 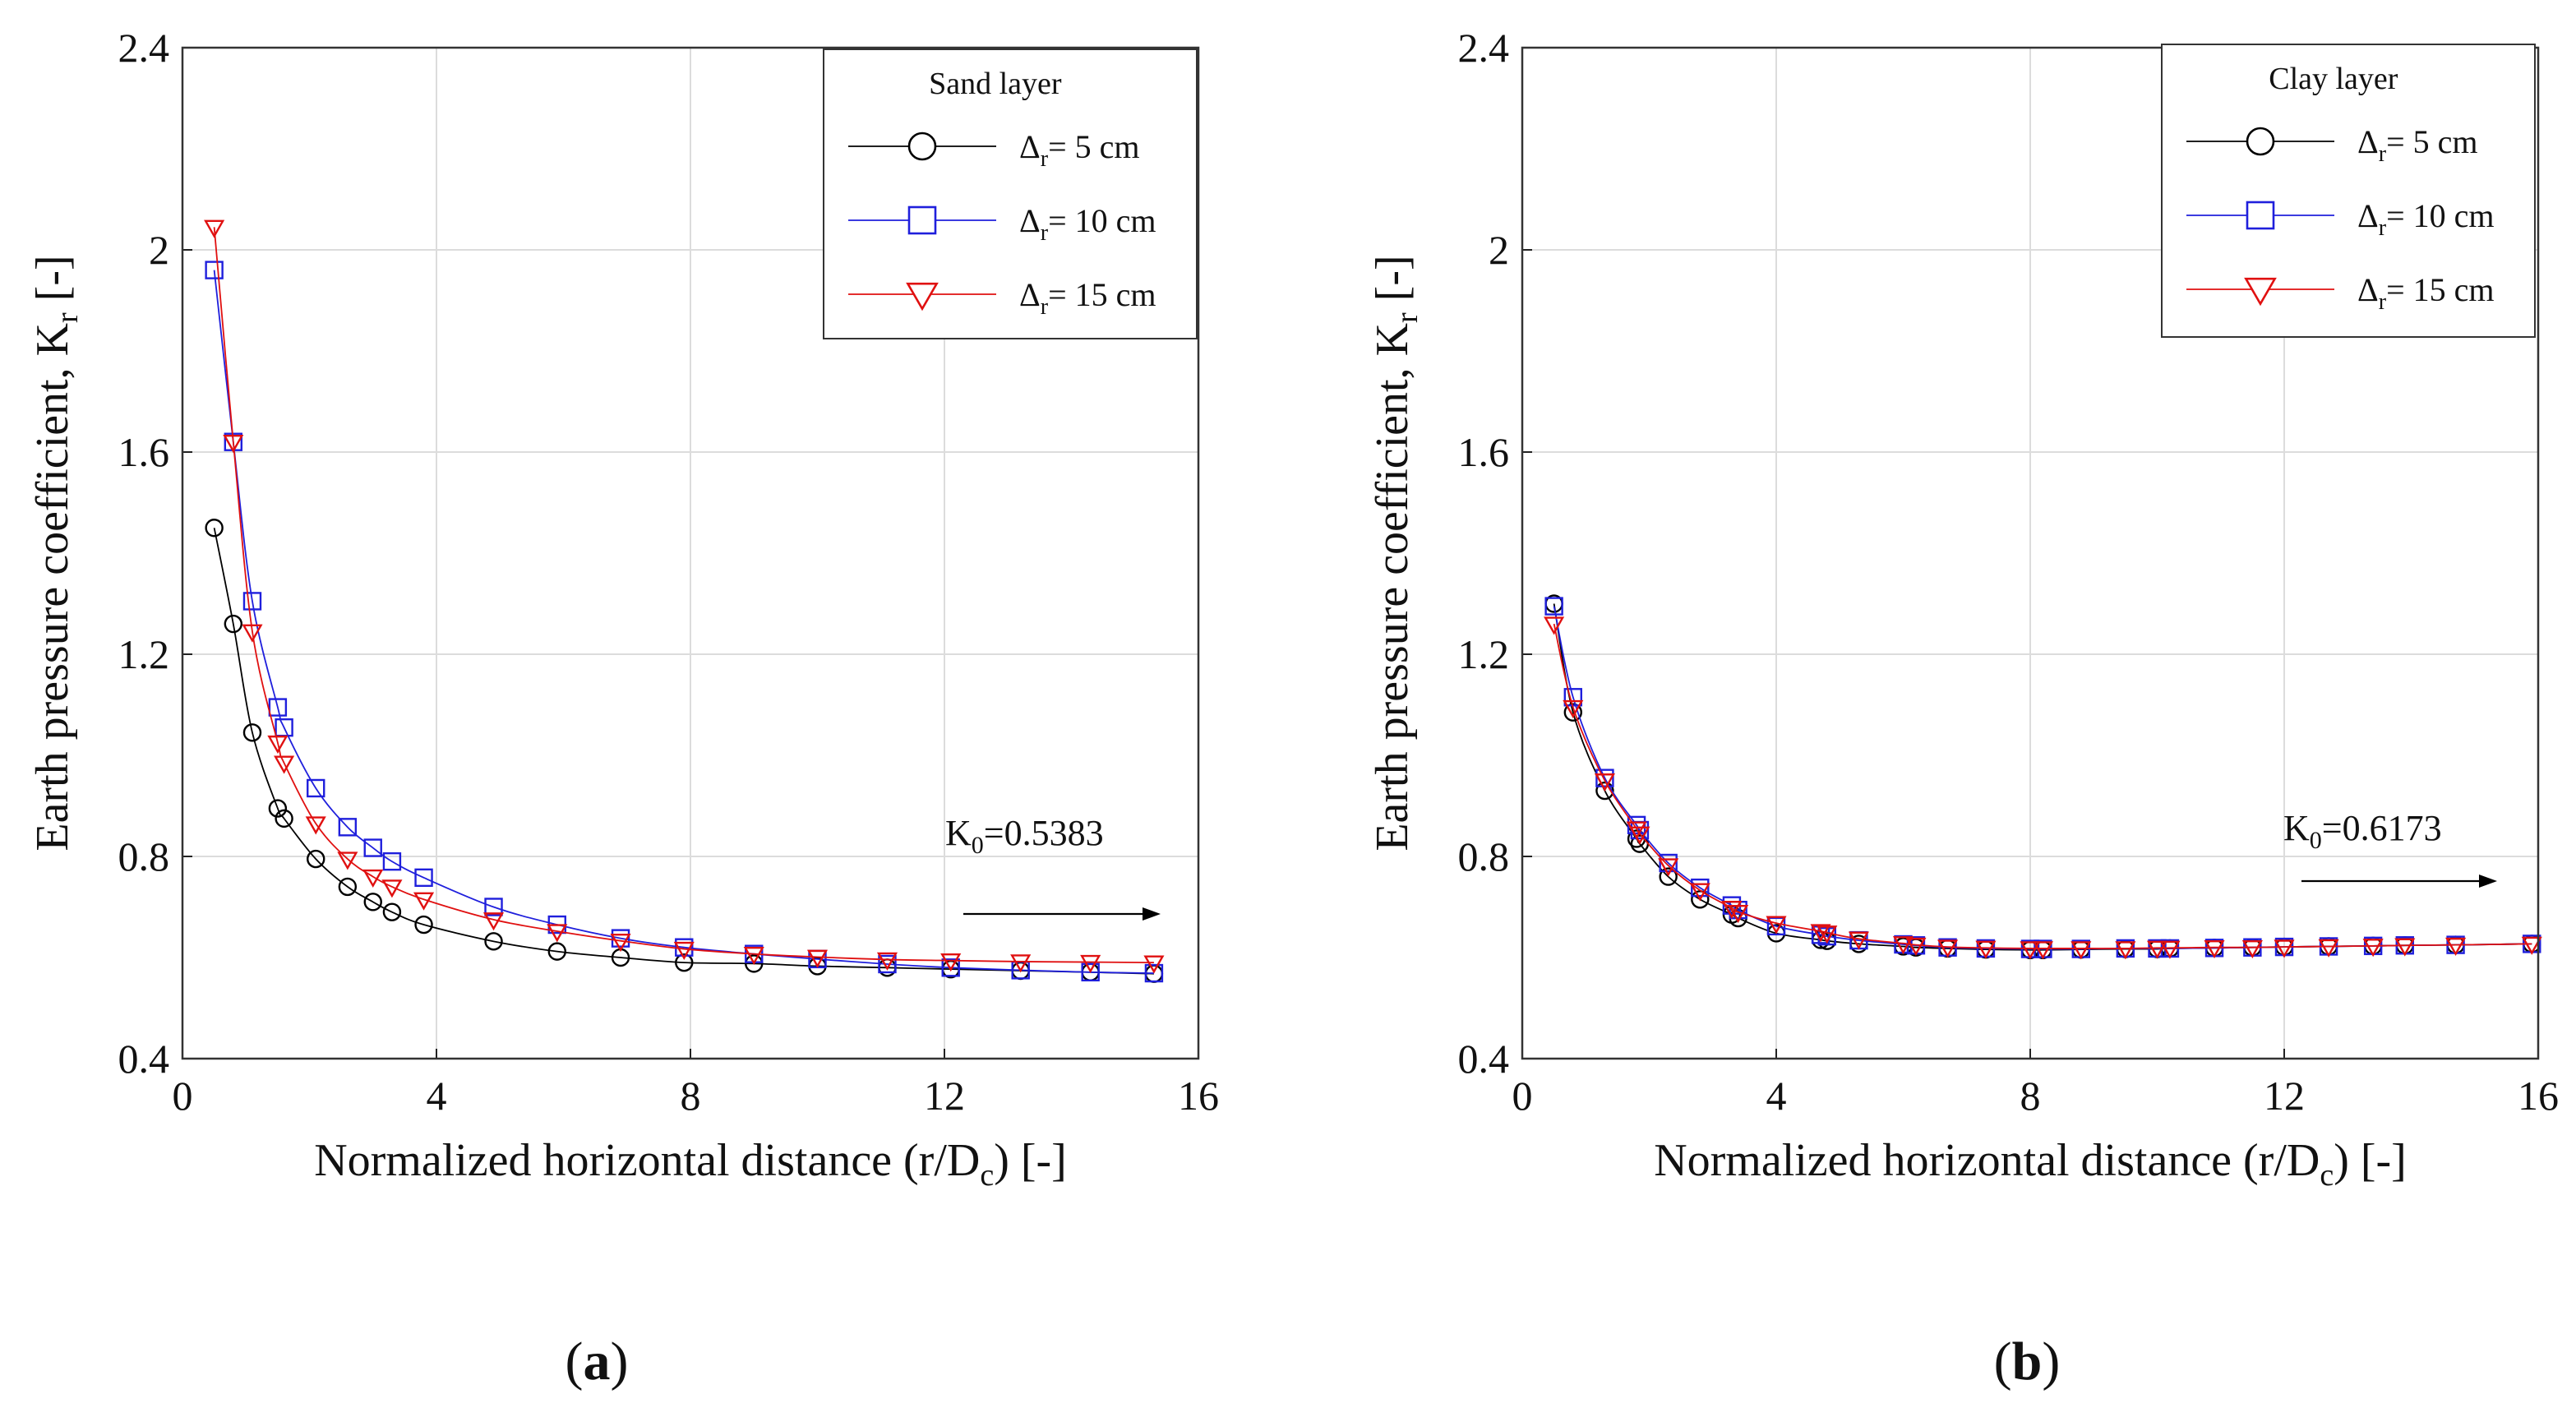 I want to click on series-line, so click(x=683, y=751).